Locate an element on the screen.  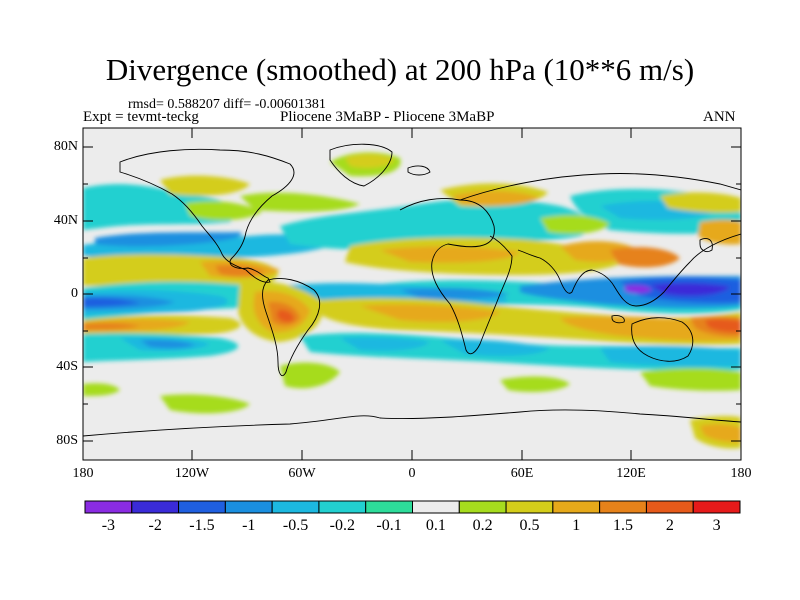
lat-label-80n: 80N is located at coordinates (65, 146).